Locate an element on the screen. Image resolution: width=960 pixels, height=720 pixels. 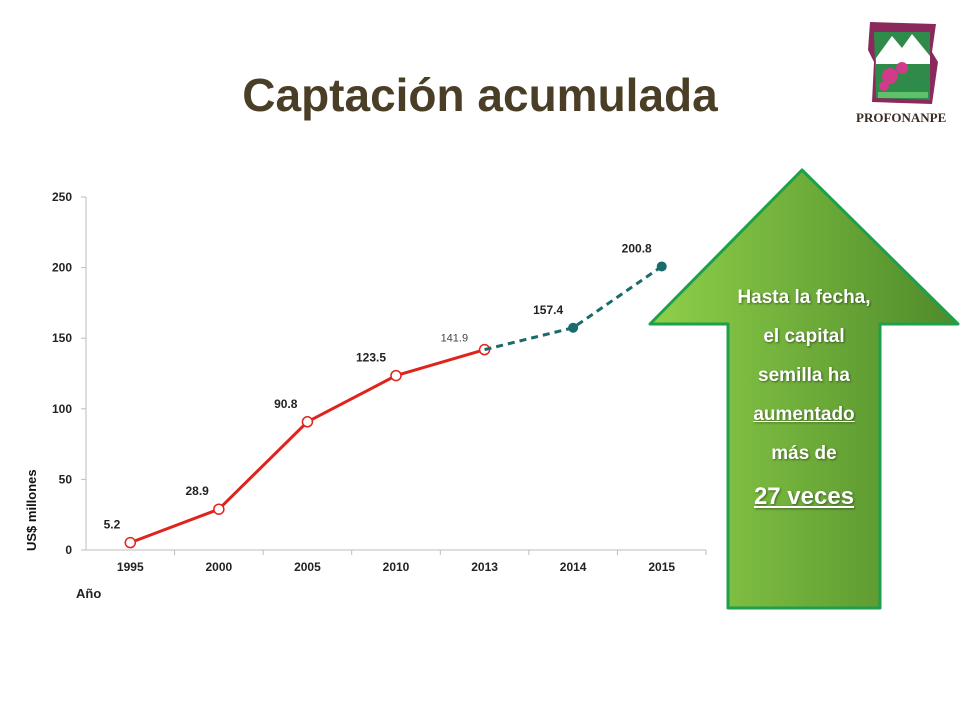
data-label: 123.5 is located at coordinates (371, 358).